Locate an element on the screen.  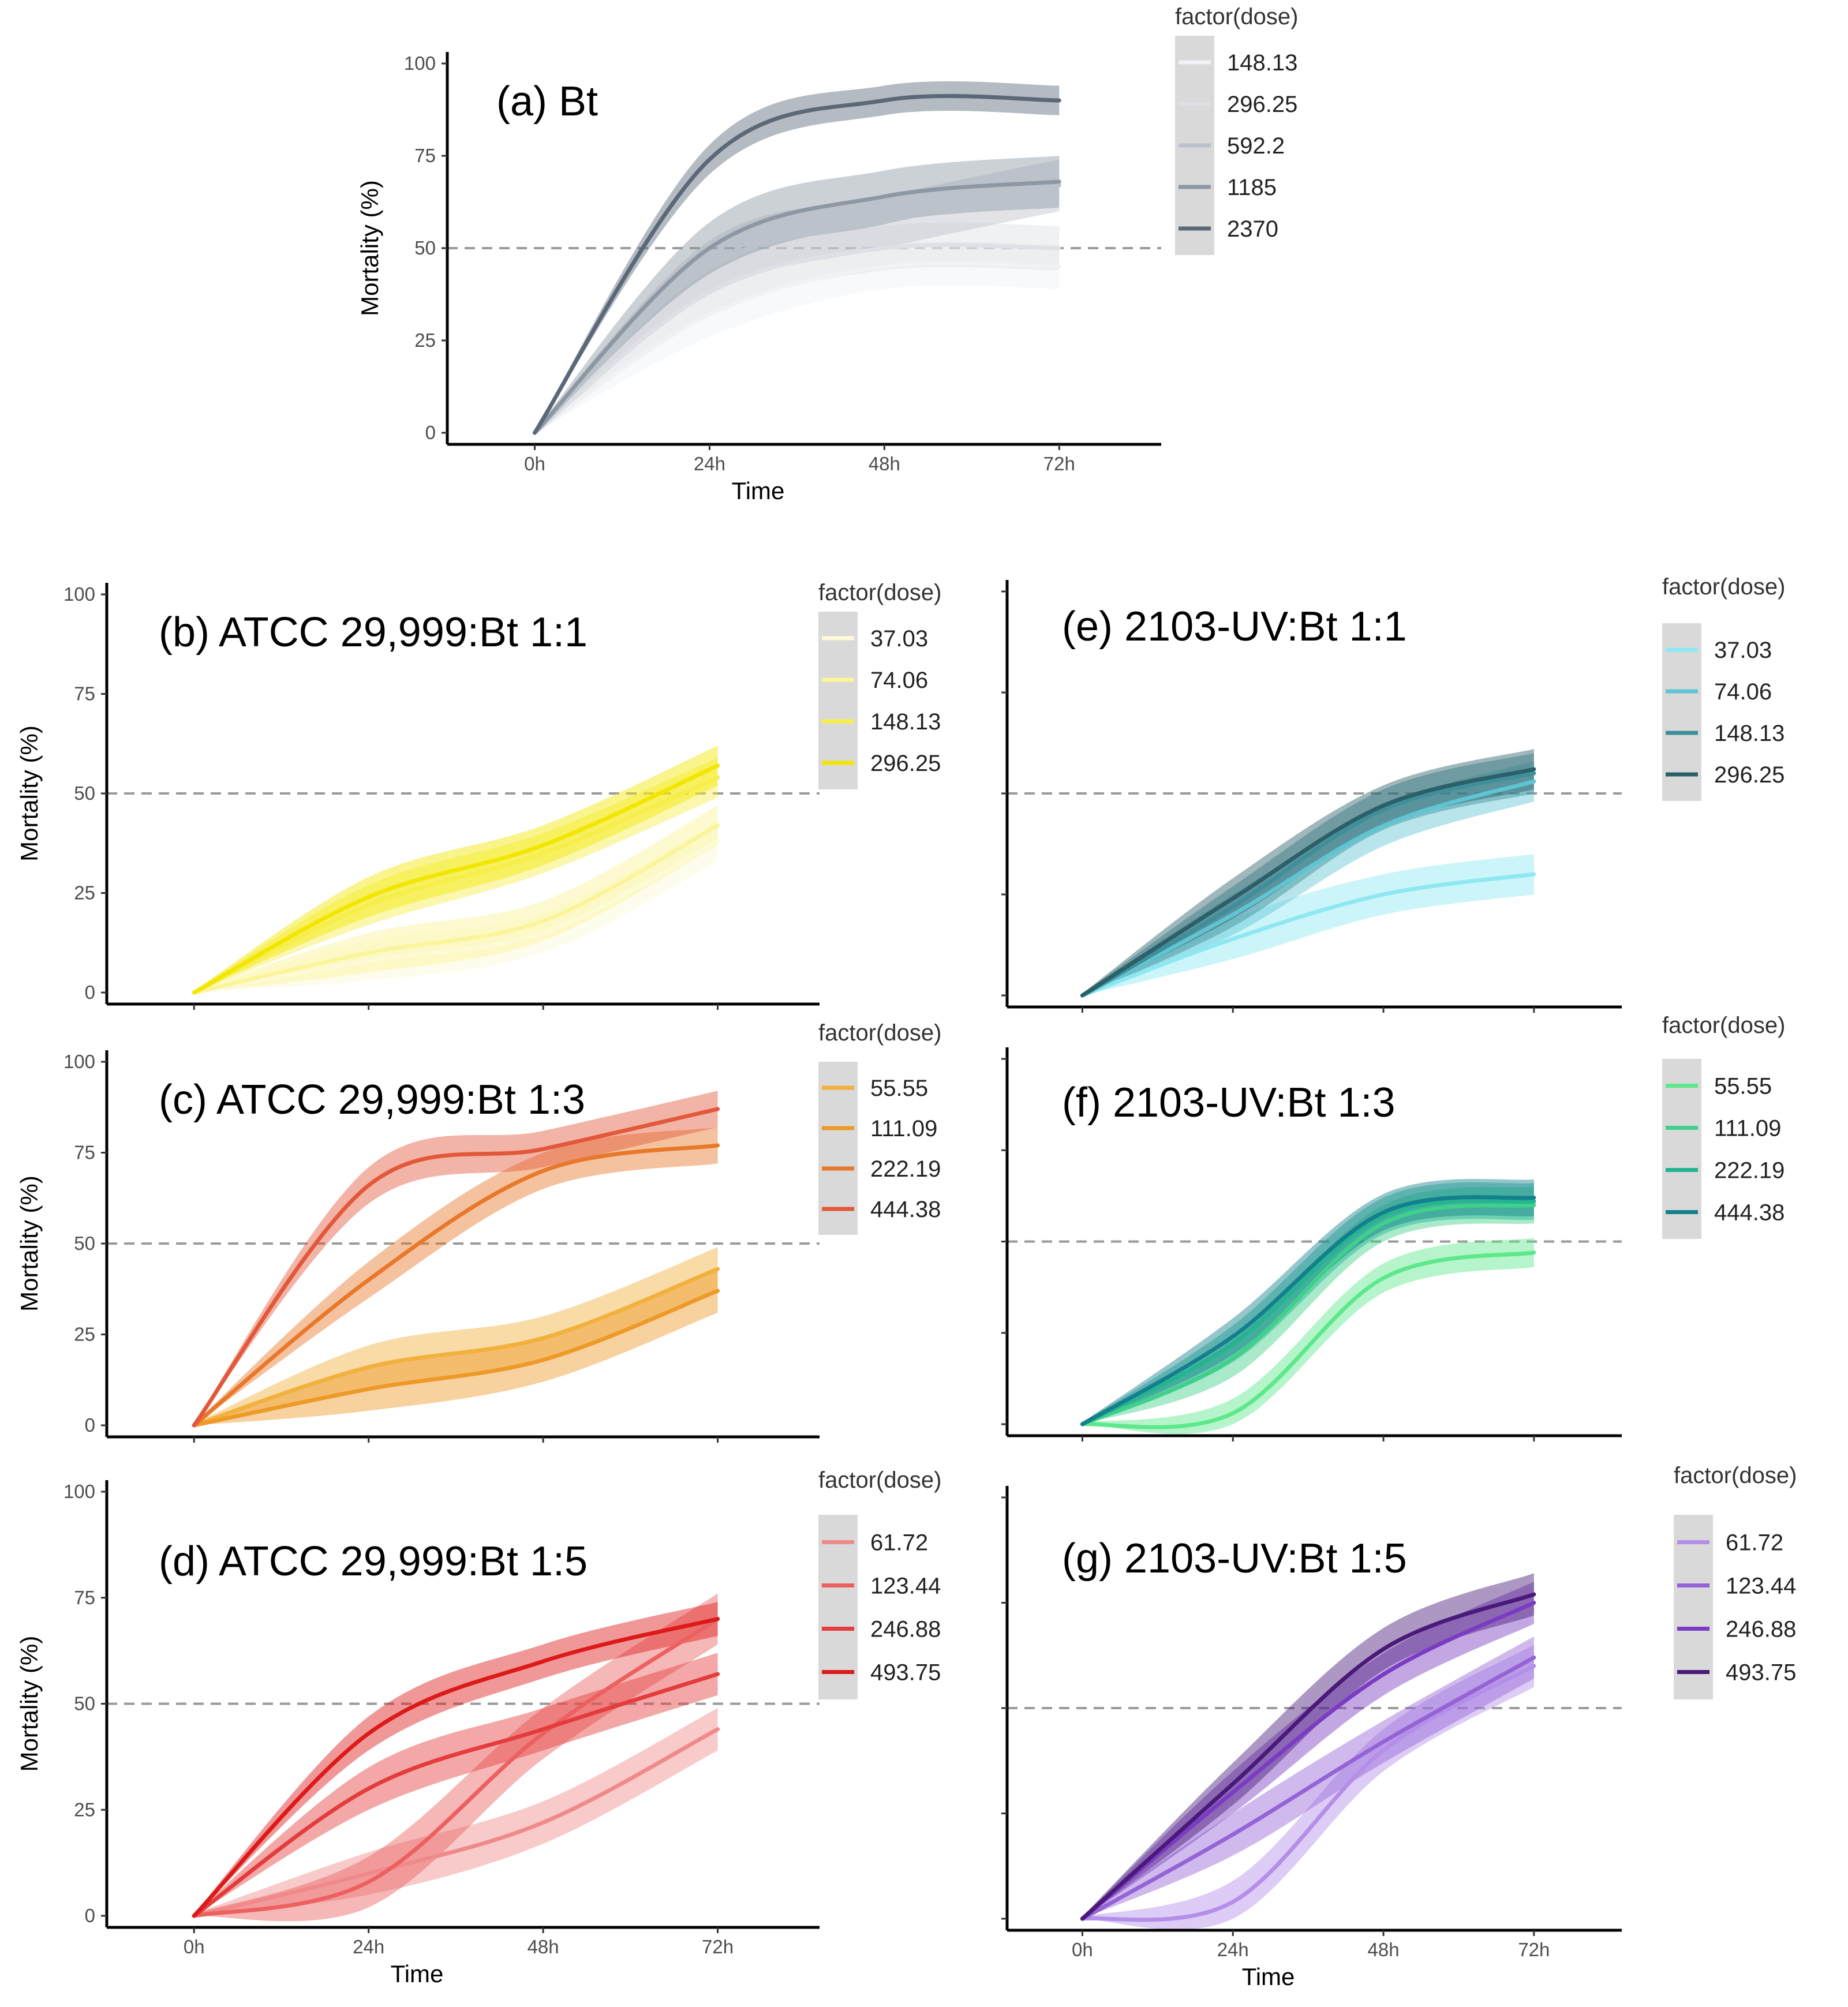
legend-label: 493.75 is located at coordinates (905, 1673).